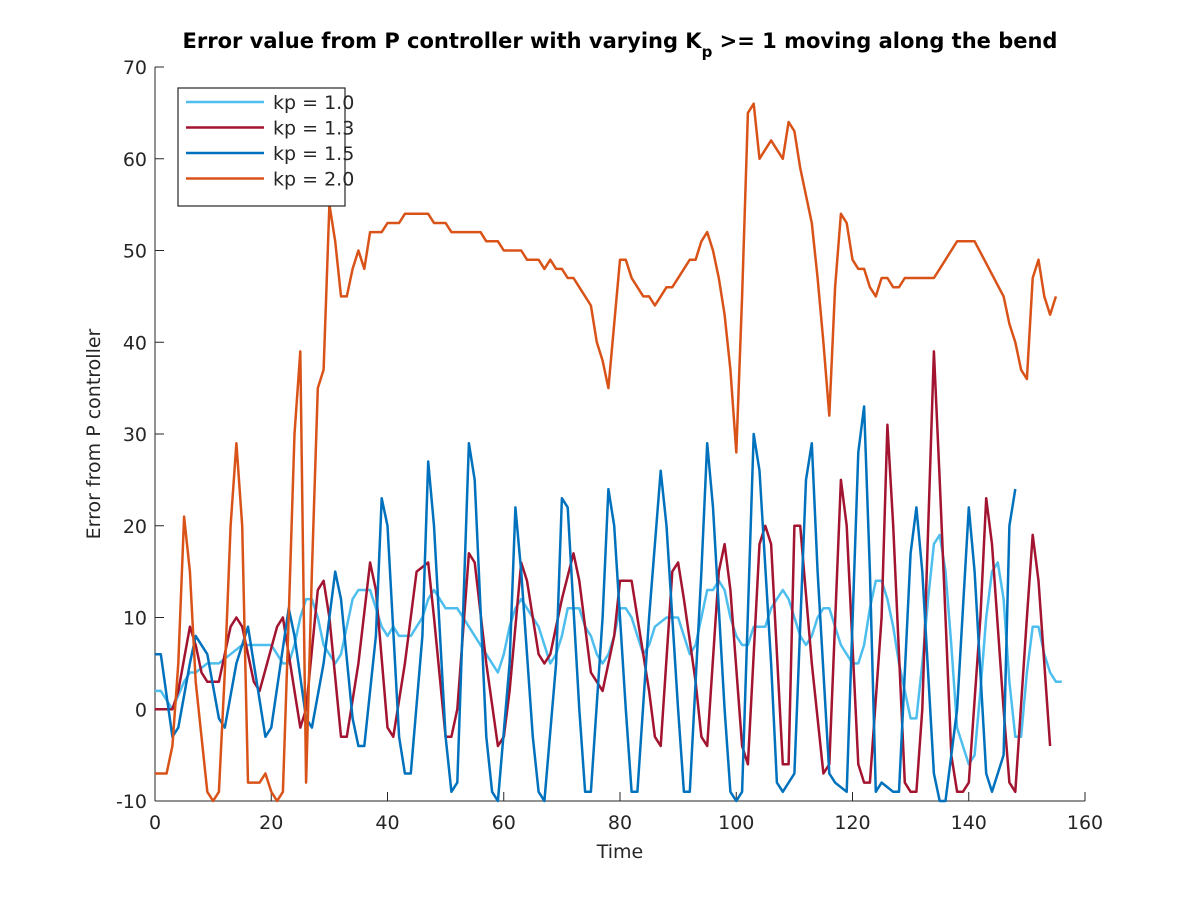 The width and height of the screenshot is (1200, 900). I want to click on title-subscript: p, so click(707, 52).